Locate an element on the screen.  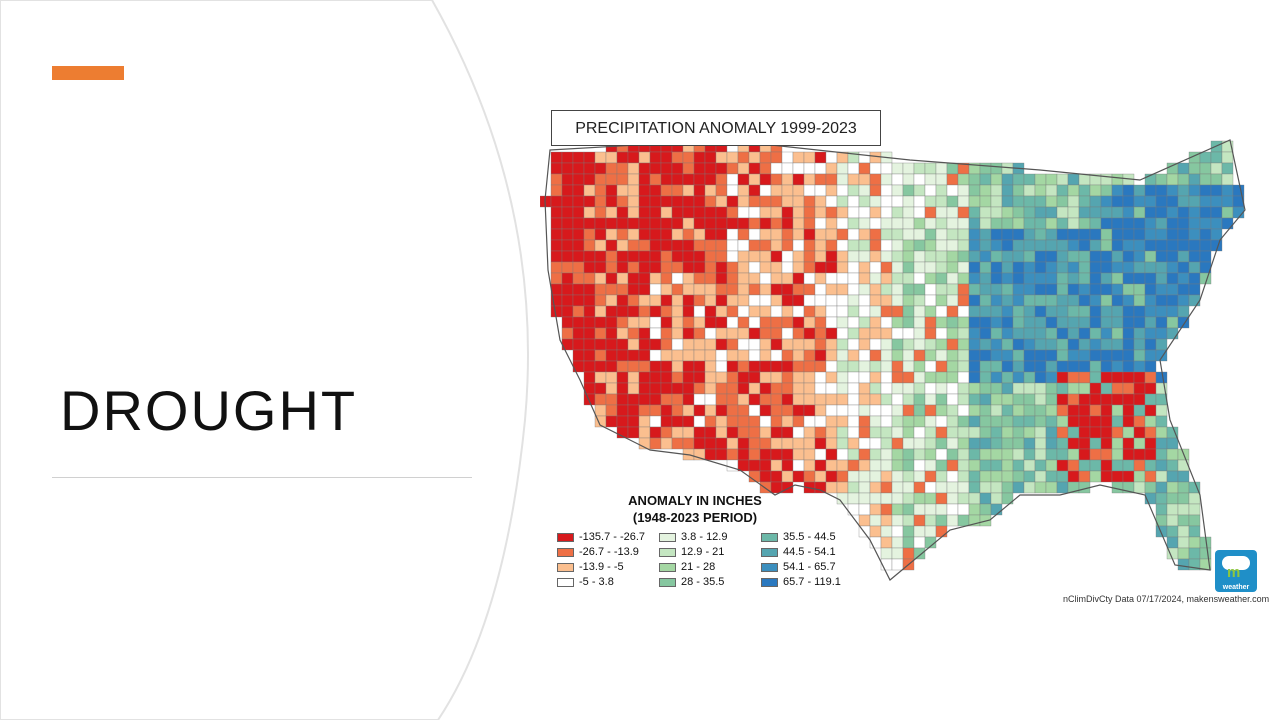
legend-label: 54.1 - 65.7 is located at coordinates (809, 567).